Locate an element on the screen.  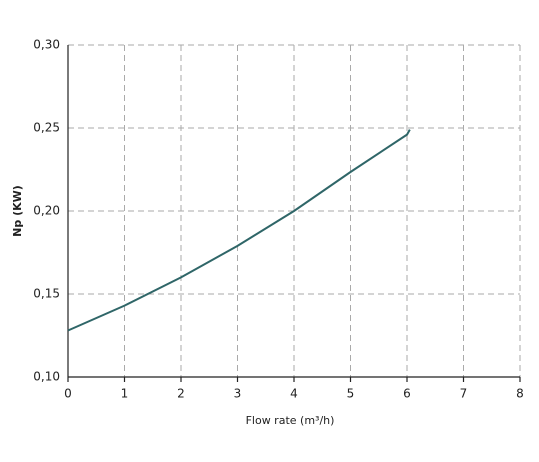
x-tick-label: 1 is located at coordinates (125, 394).